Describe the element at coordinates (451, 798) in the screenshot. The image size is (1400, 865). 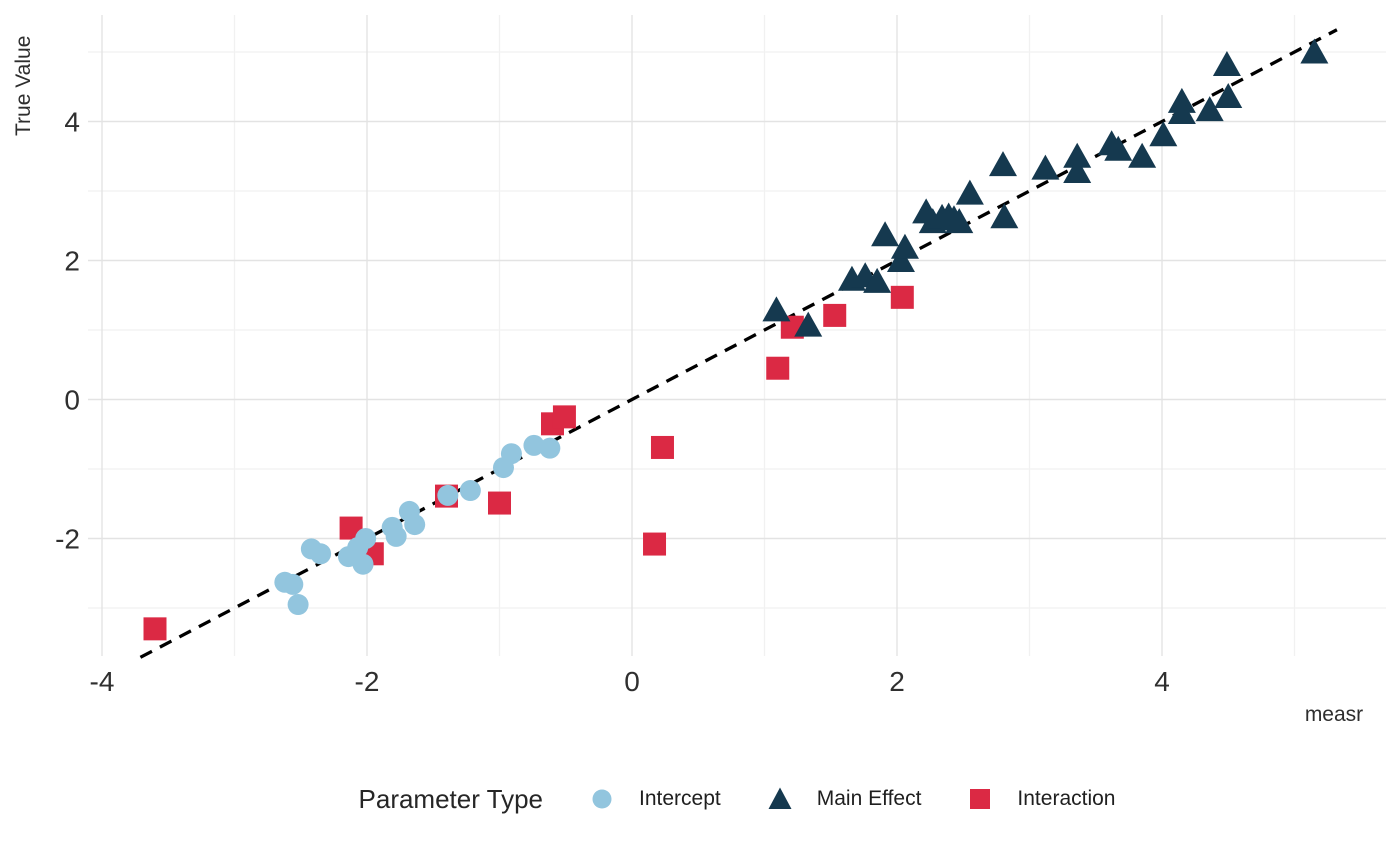
I see `legend-title: Parameter Type` at that location.